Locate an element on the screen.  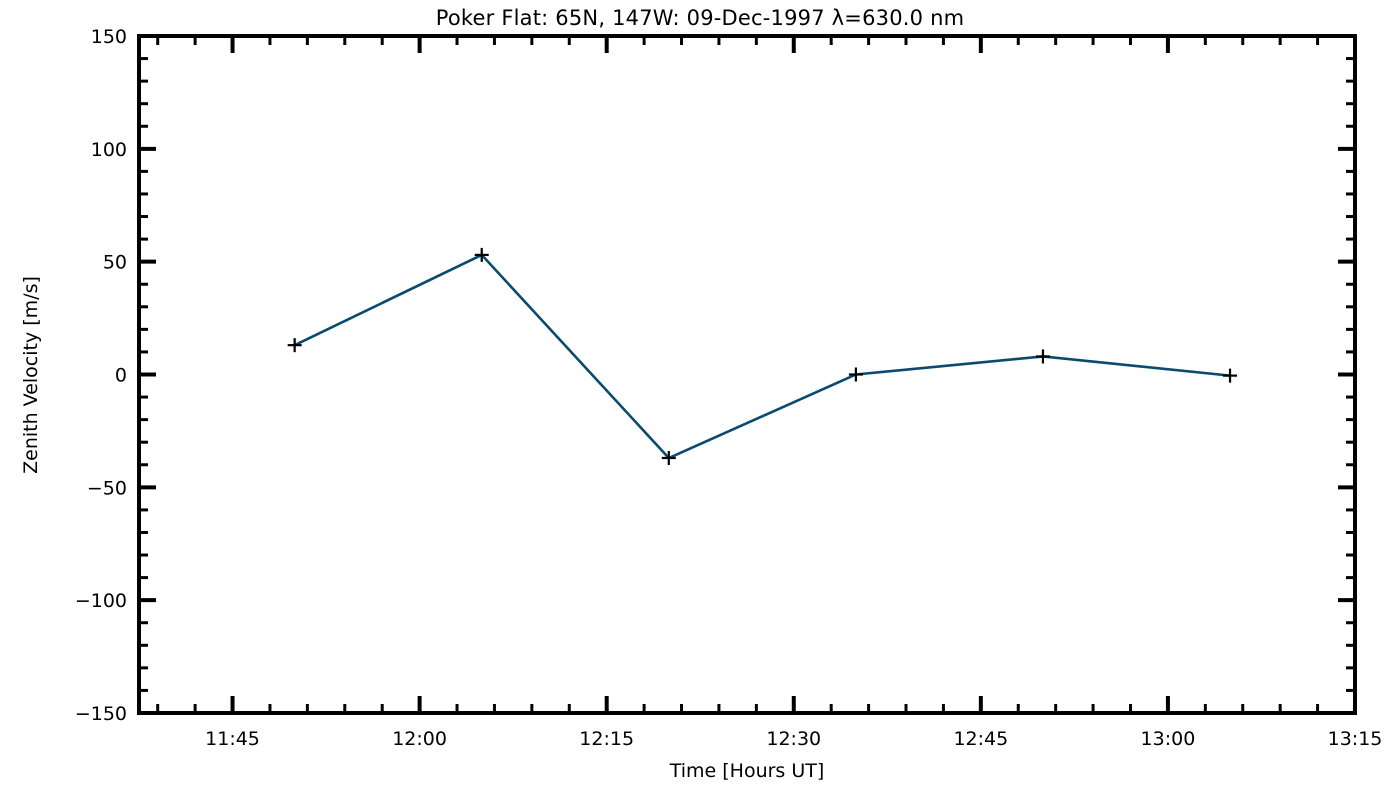
y-tick-label: 50 is located at coordinates (115, 263).